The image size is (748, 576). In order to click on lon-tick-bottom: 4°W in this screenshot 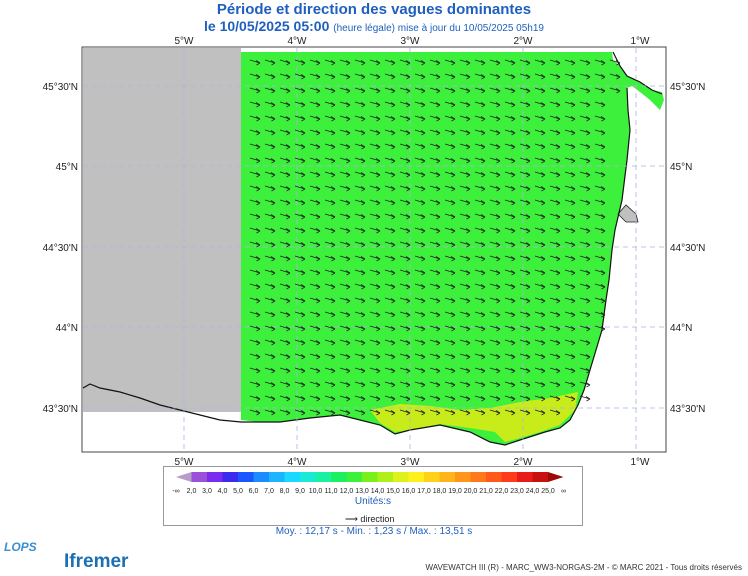, I will do `click(298, 462)`.